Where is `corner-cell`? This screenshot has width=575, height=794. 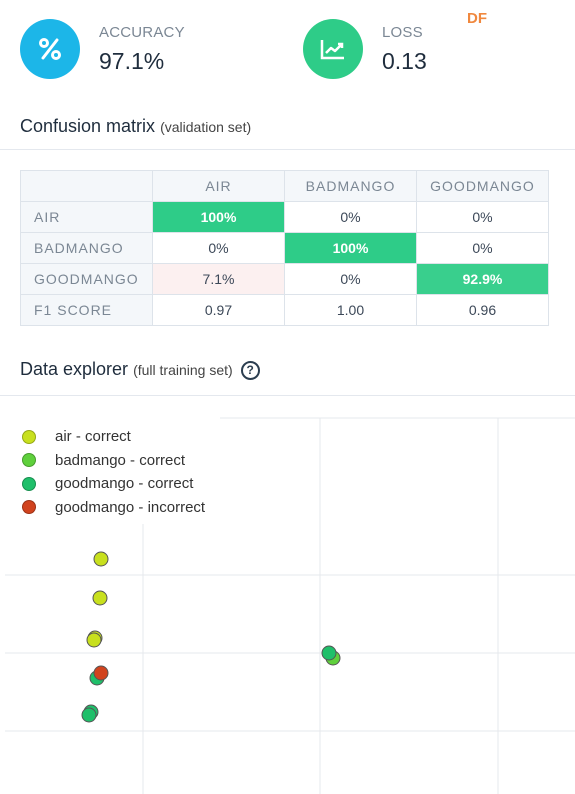 corner-cell is located at coordinates (86, 186).